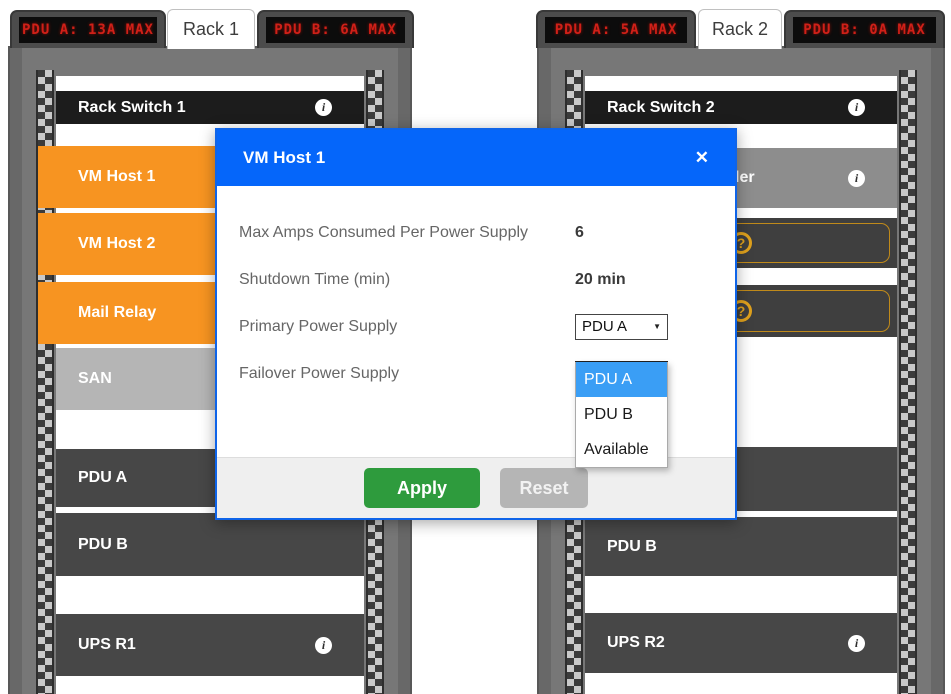  I want to click on device-label: UPS R2, so click(636, 642).